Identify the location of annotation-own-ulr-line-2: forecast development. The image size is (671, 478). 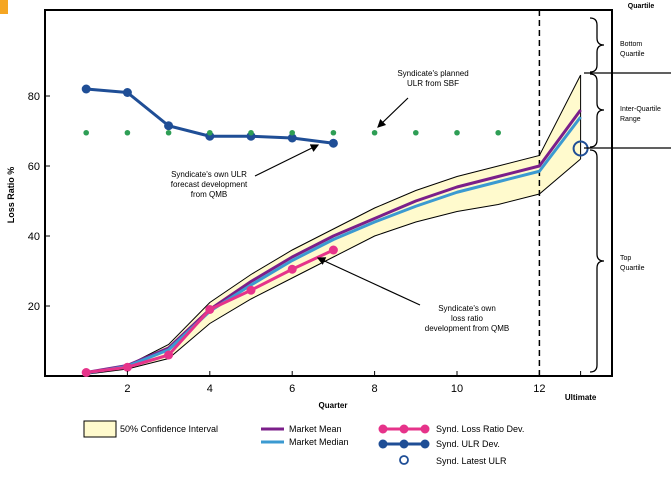
(209, 184).